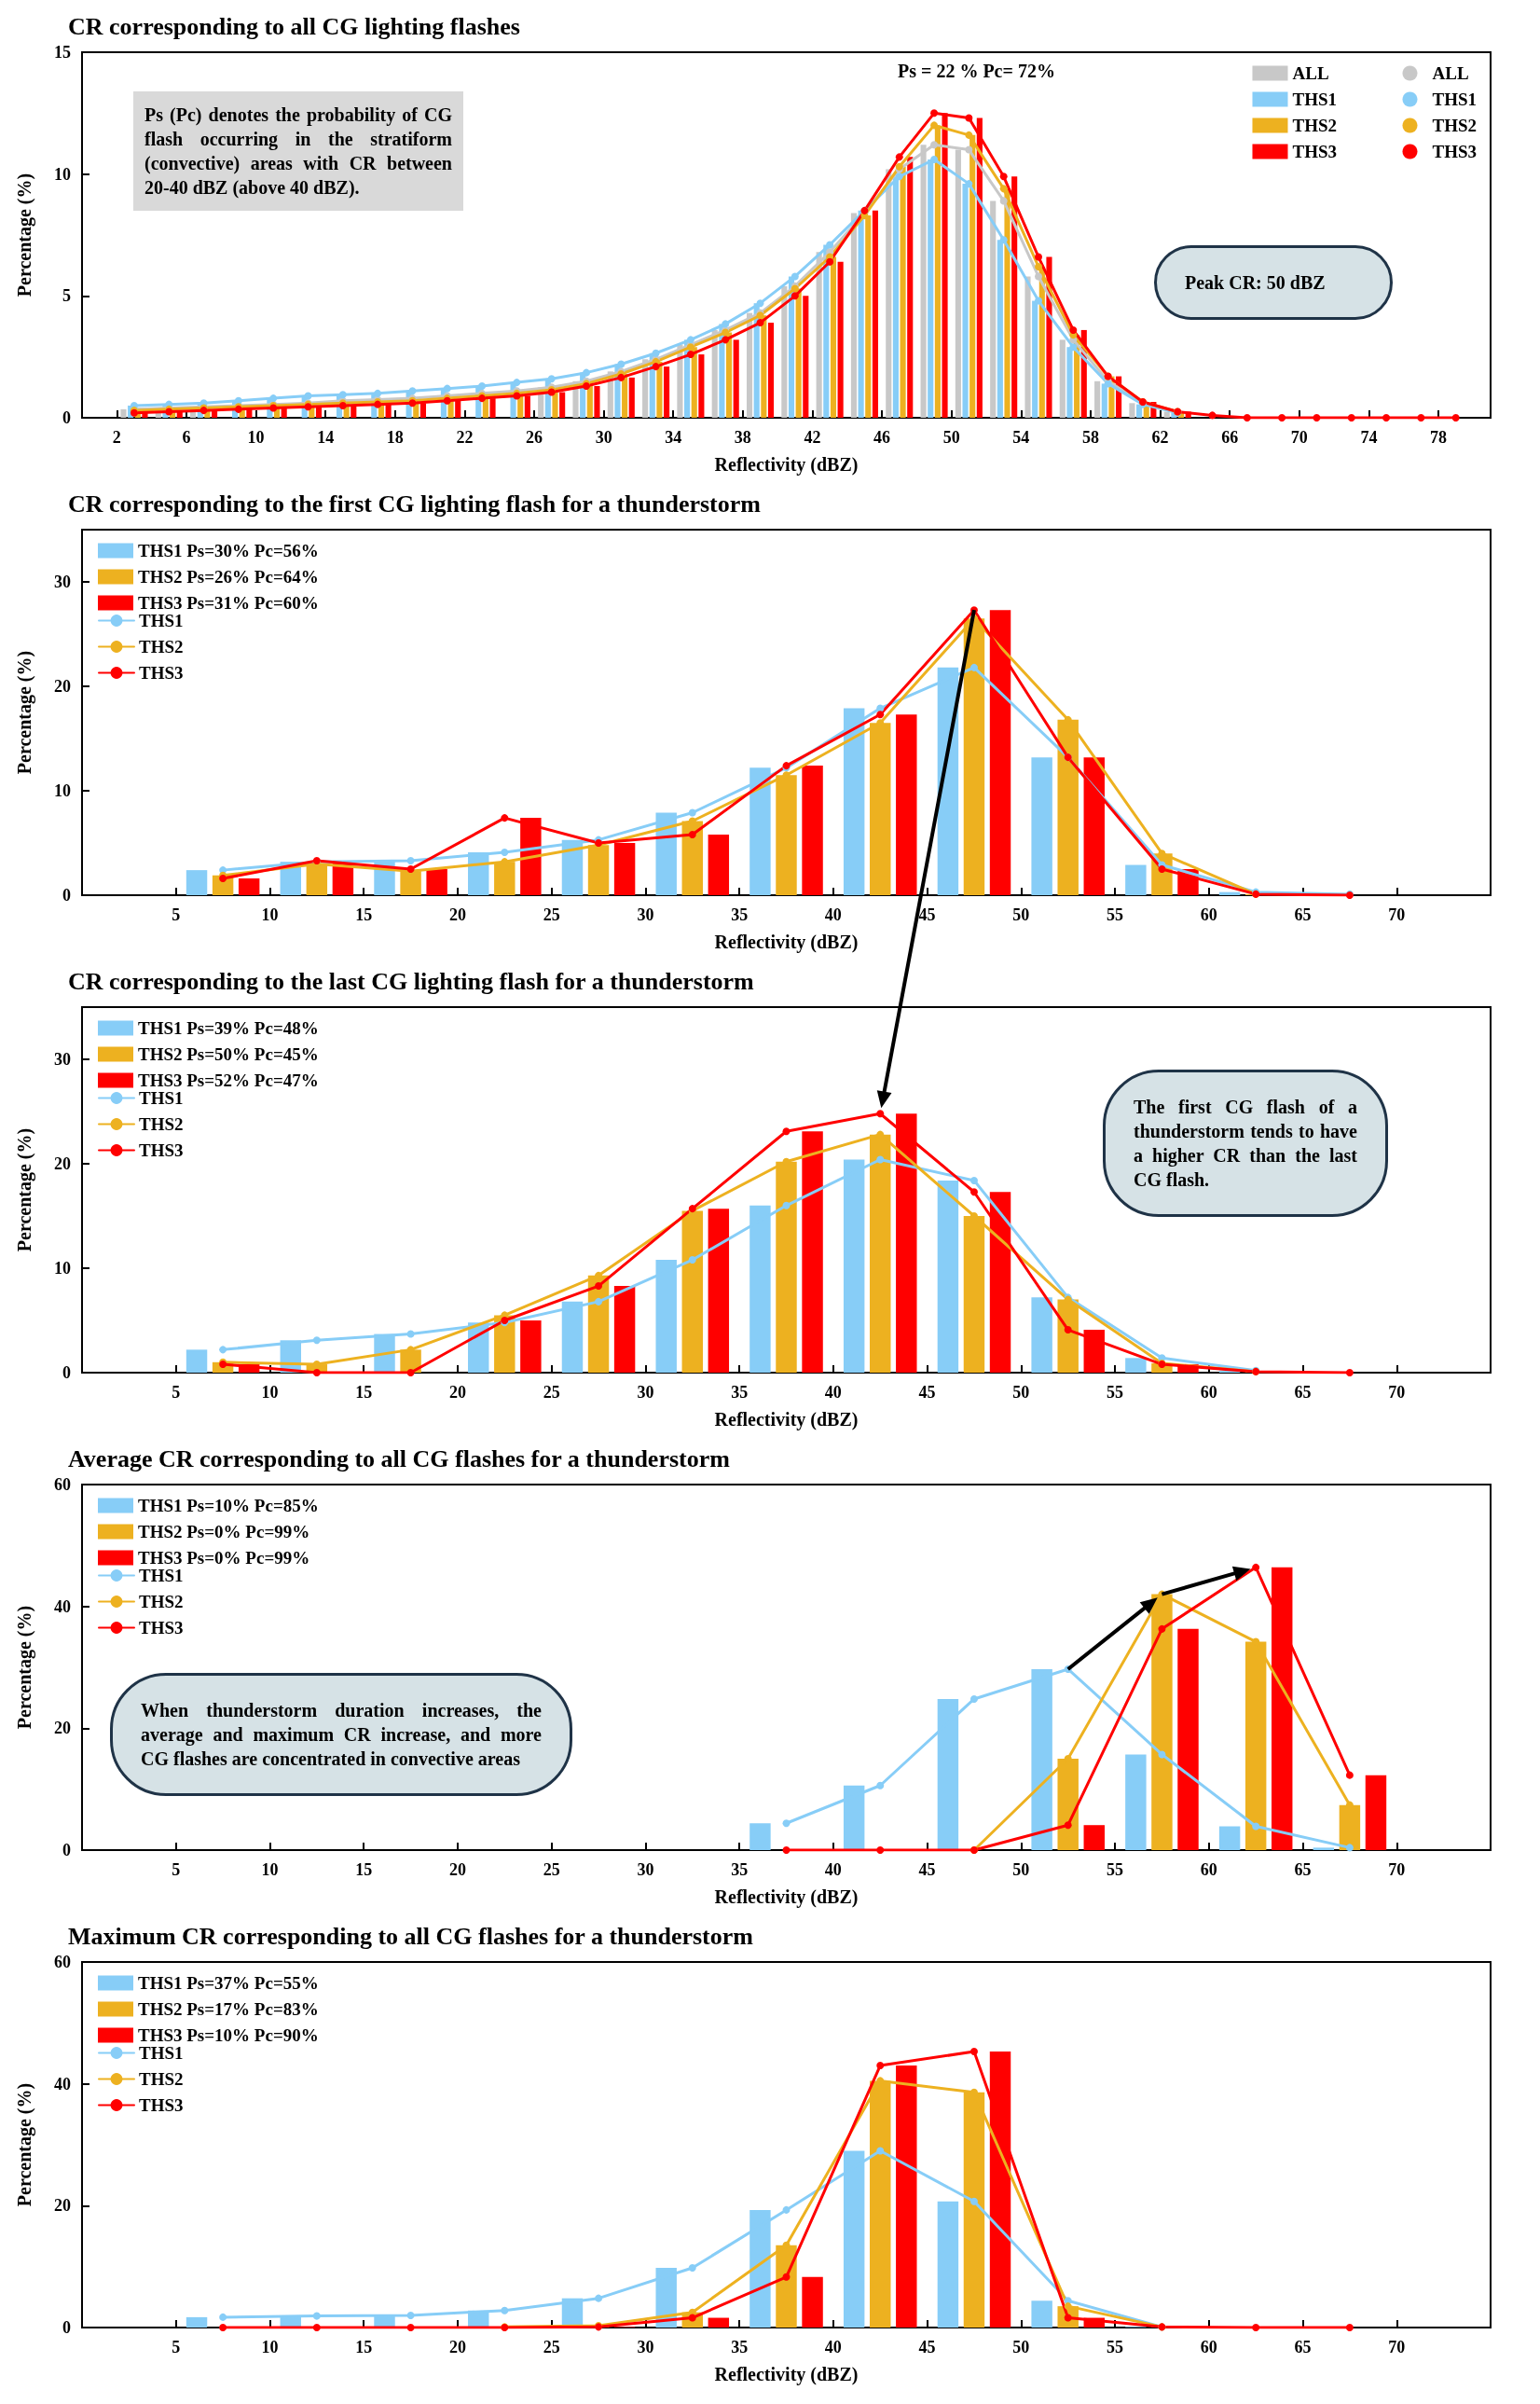 The height and width of the screenshot is (2404, 1540). I want to click on y-tick-label: 10, so click(62, 174).